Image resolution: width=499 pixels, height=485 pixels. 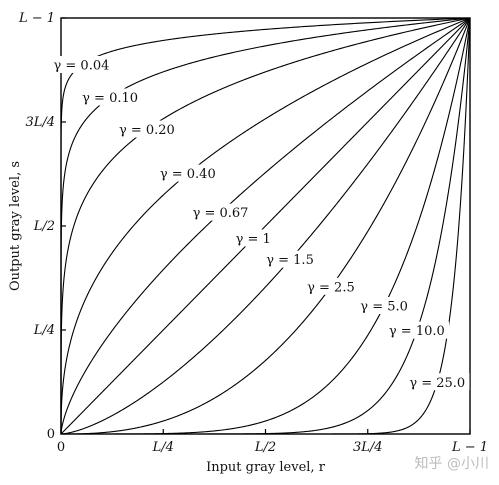 I want to click on curve-label: γ = 25.0, so click(x=437, y=383).